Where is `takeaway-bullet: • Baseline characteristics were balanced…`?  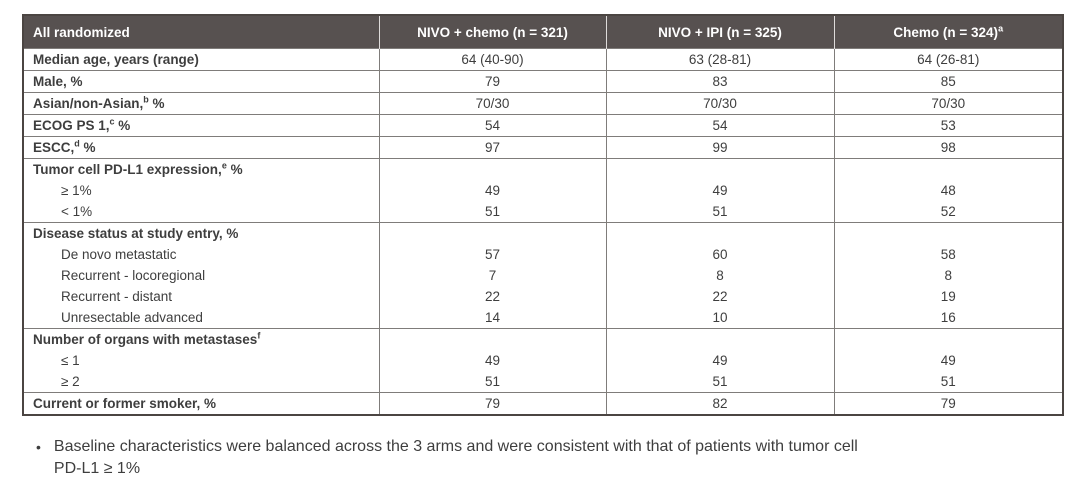
takeaway-bullet: • Baseline characteristics were balanced… is located at coordinates (447, 458).